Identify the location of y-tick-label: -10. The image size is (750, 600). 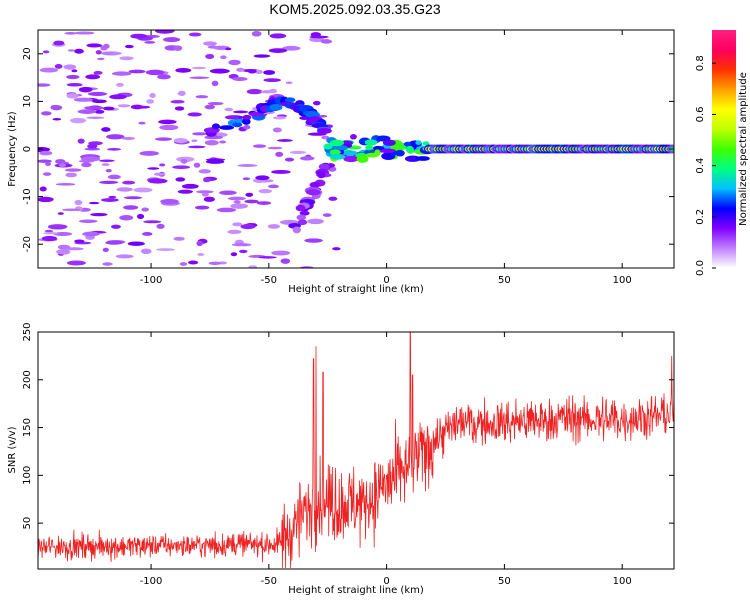
(27, 196).